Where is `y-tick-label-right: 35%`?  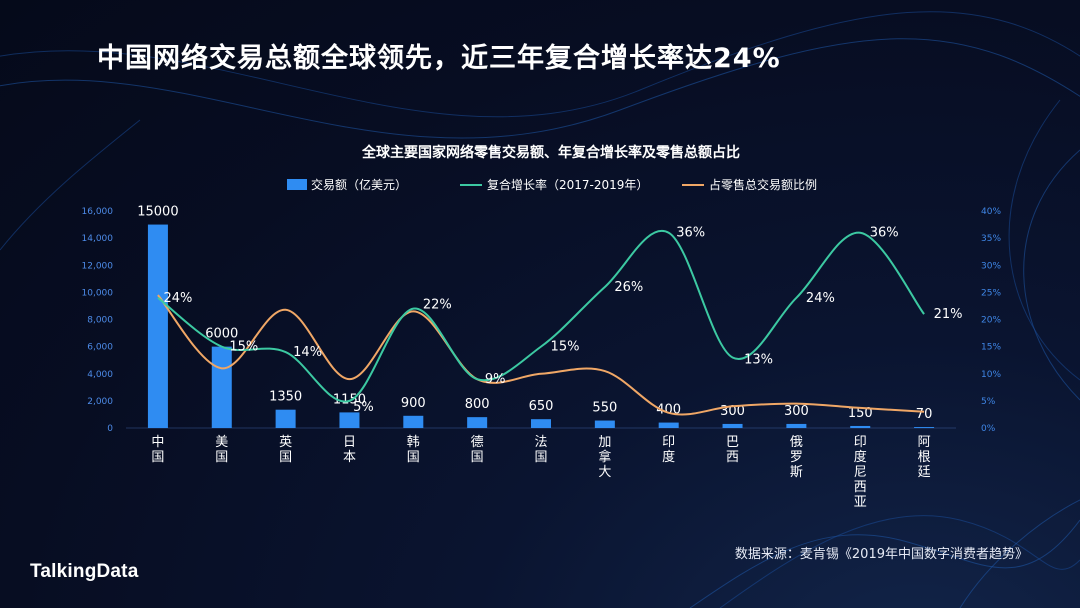
y-tick-label-right: 35% is located at coordinates (991, 239).